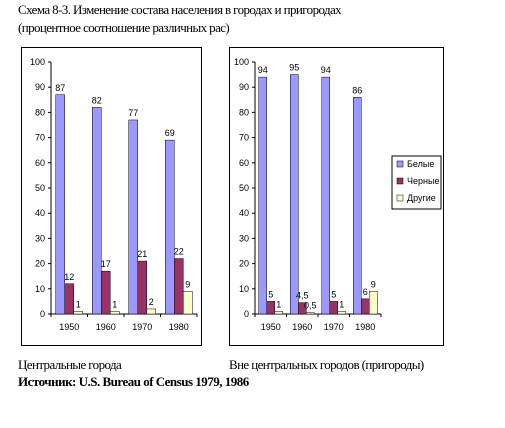 Image resolution: width=505 pixels, height=428 pixels. What do you see at coordinates (421, 198) in the screenshot?
I see `legend-label-other: Другие` at bounding box center [421, 198].